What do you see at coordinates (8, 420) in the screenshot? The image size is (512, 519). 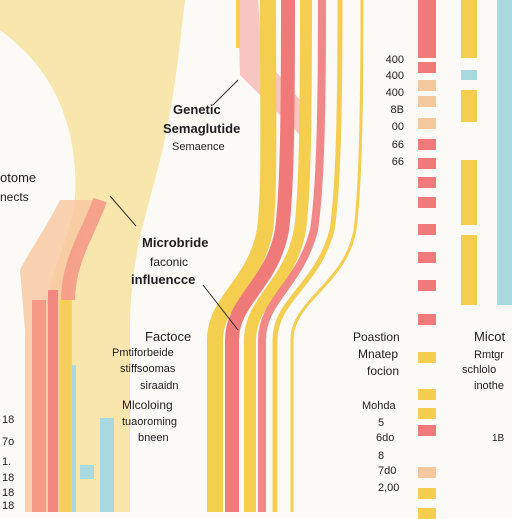 I see `left-edge-number-1: 18` at bounding box center [8, 420].